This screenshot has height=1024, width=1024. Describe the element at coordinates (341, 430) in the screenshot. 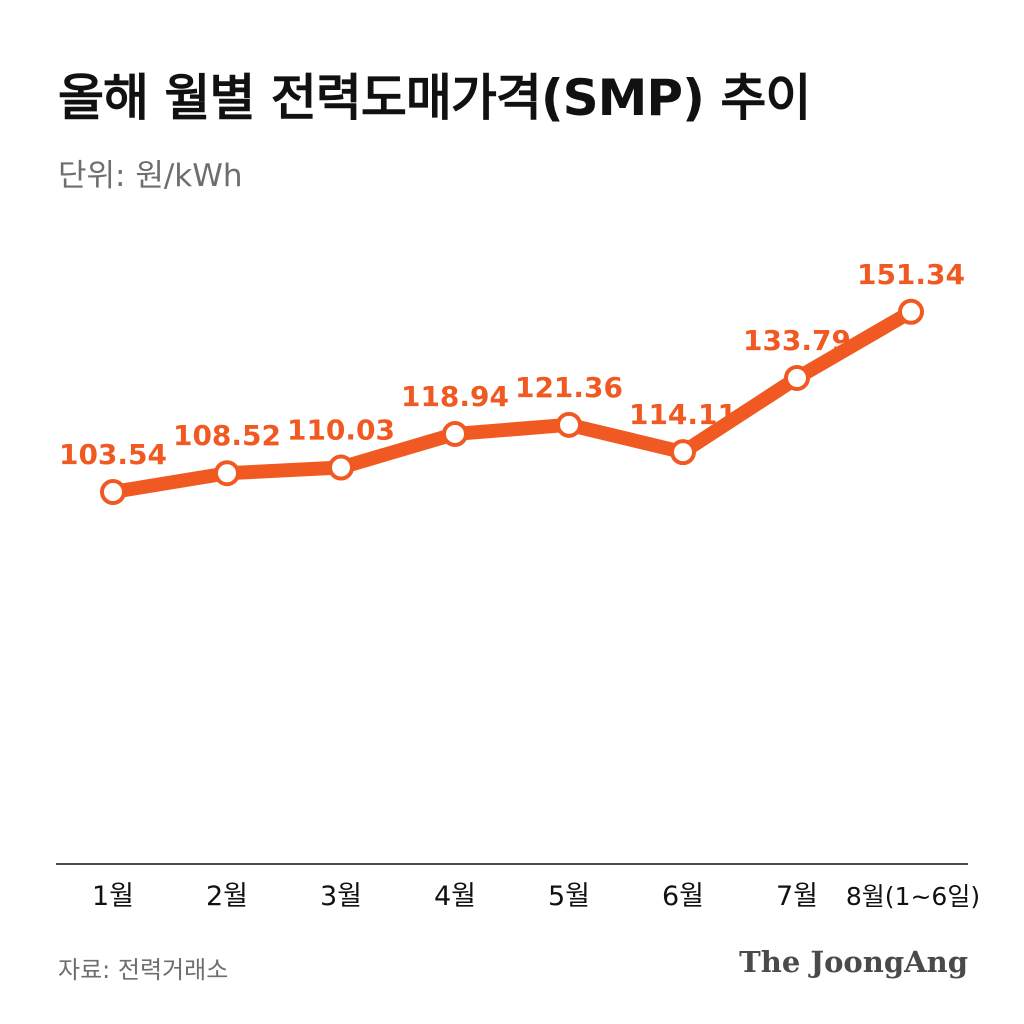

I see `data-label: 110.03` at that location.